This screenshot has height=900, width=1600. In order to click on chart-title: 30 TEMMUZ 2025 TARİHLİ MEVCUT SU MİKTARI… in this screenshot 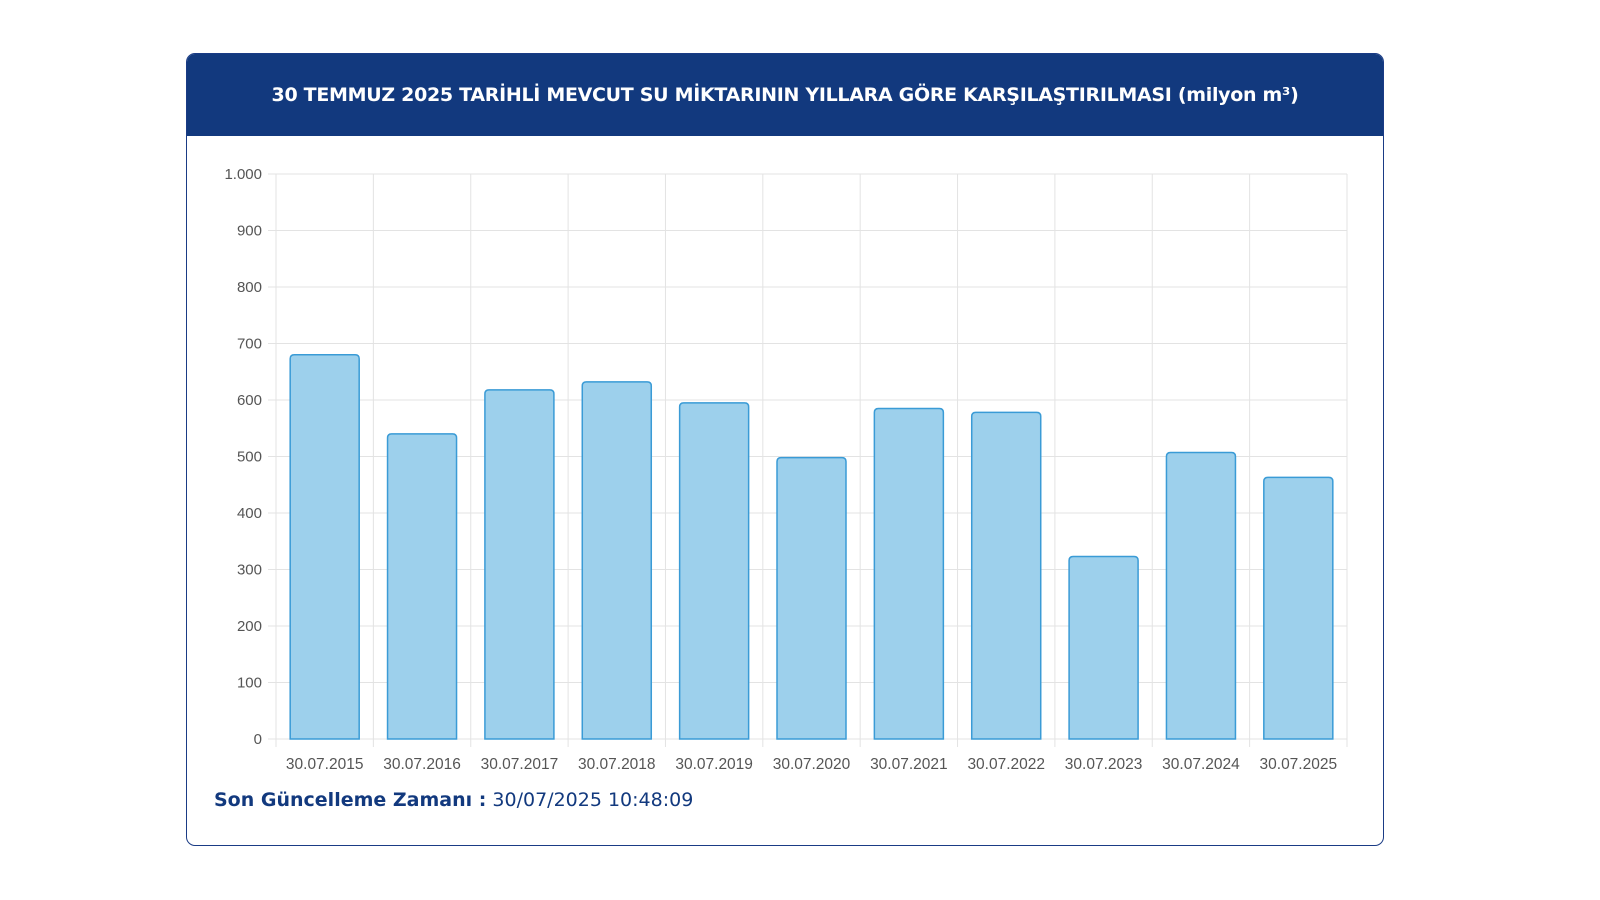, I will do `click(785, 95)`.